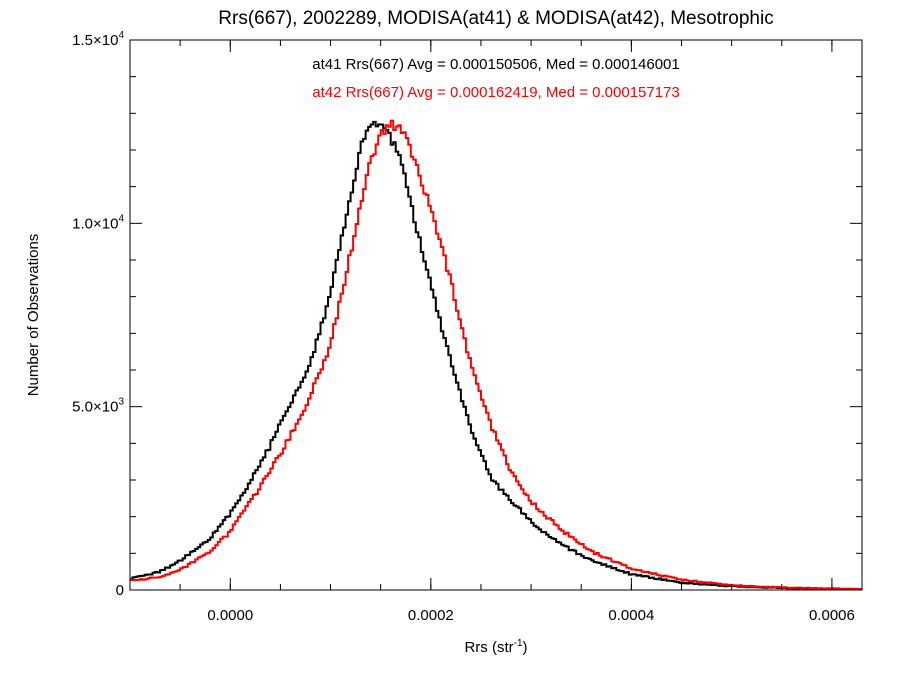 This screenshot has height=675, width=900. Describe the element at coordinates (33, 315) in the screenshot. I see `y-axis-label: Number of Observations` at that location.